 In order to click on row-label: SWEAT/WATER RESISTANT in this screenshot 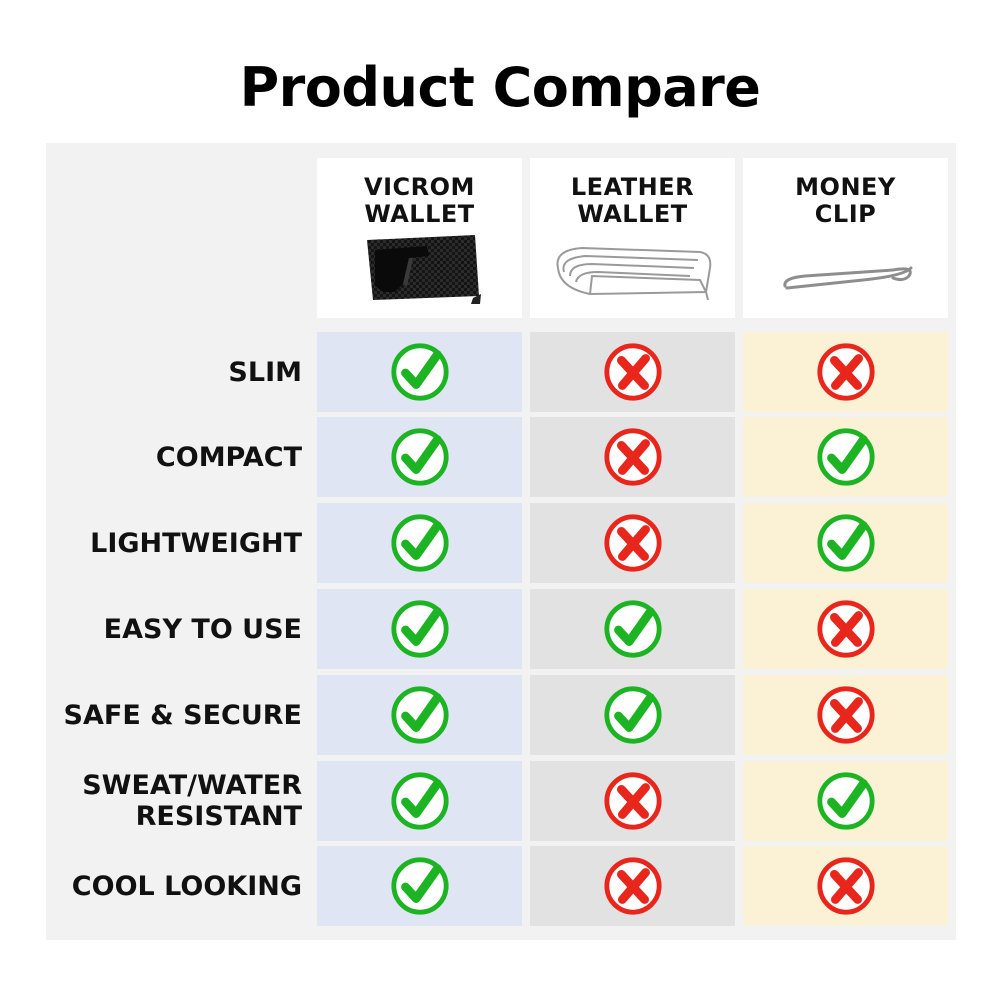, I will do `click(192, 801)`.